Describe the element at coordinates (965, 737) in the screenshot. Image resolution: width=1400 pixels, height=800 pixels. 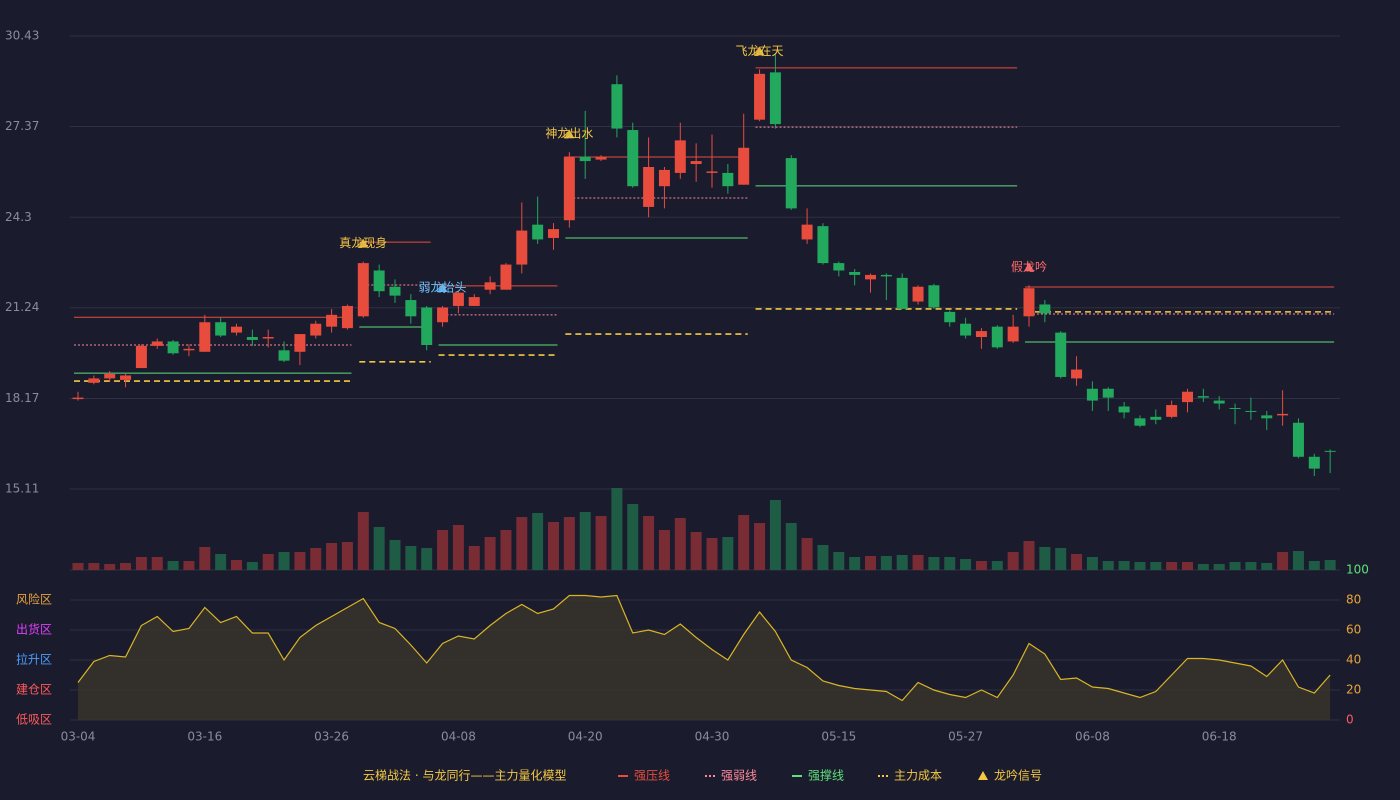
I see `x-tick-label: 05-27` at that location.